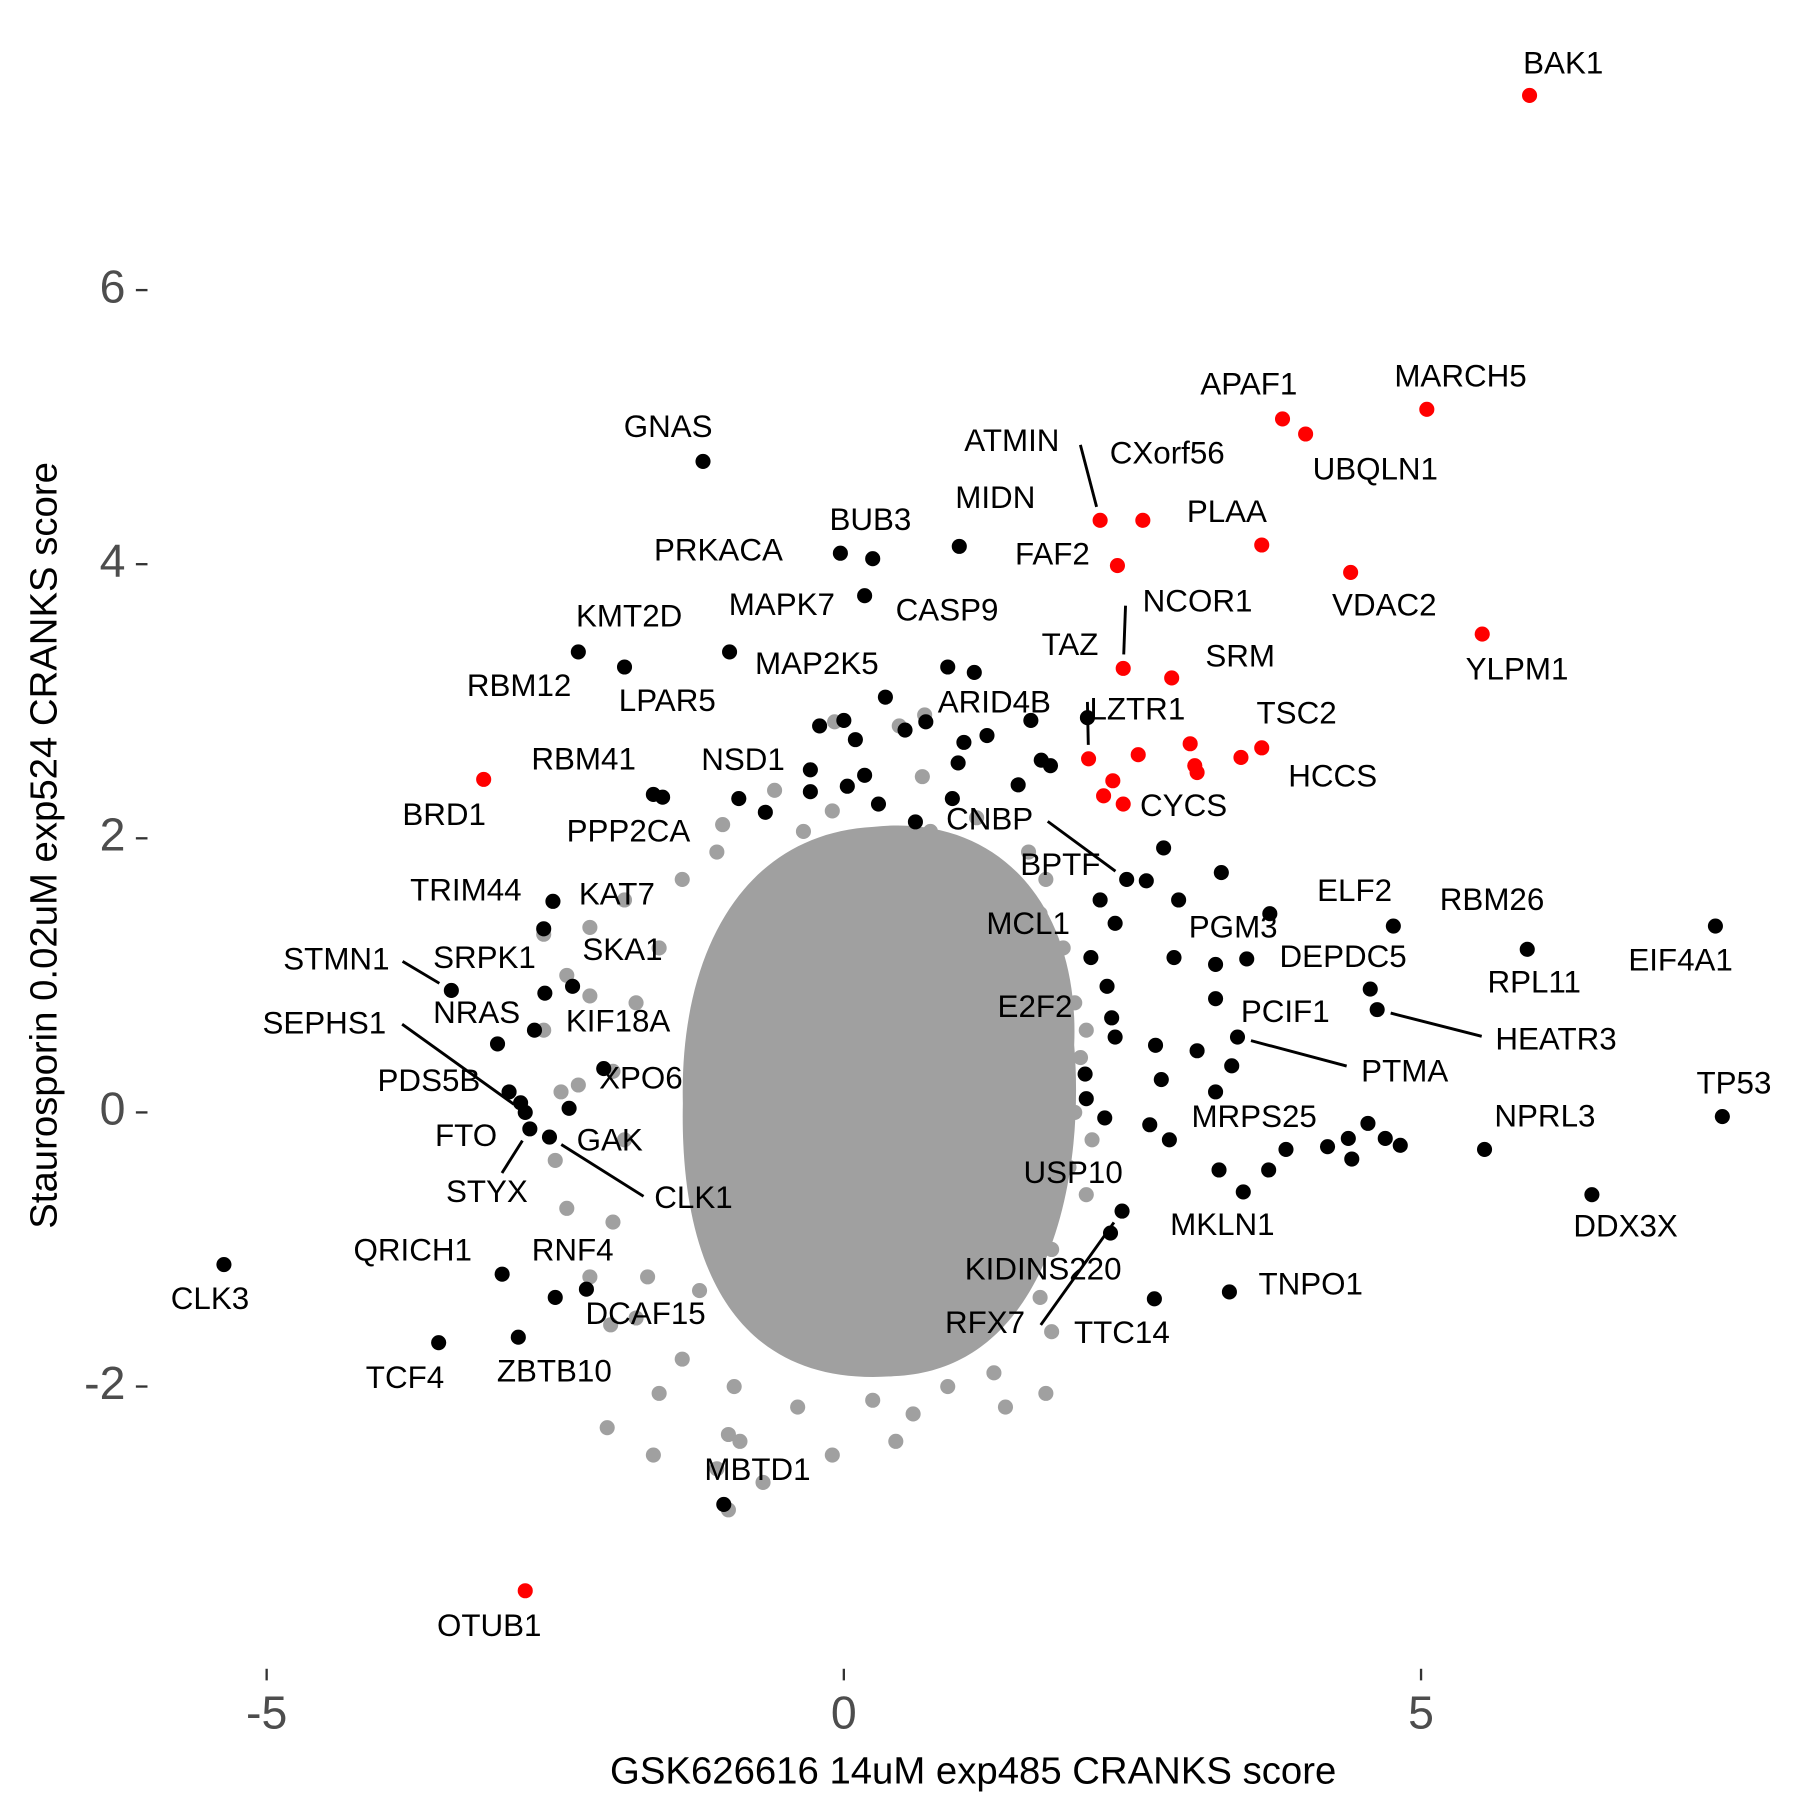 The image size is (1800, 1800). What do you see at coordinates (1375, 468) in the screenshot?
I see `point-label: UBQLN1` at bounding box center [1375, 468].